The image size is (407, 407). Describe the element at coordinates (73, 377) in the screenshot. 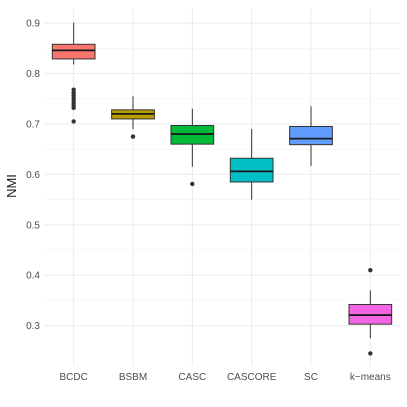

I see `x-tick-label: BCDC` at that location.